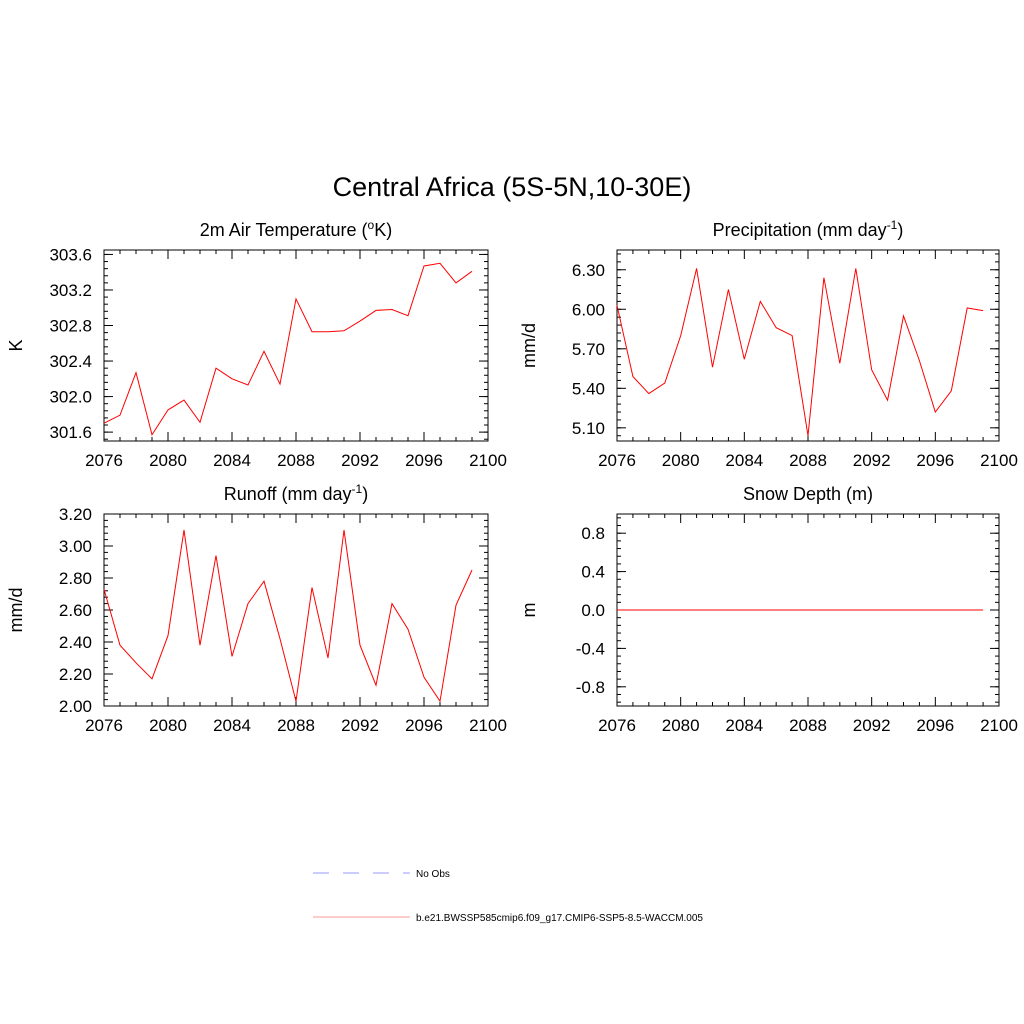  Describe the element at coordinates (75, 578) in the screenshot. I see `y-tick-label-runoff: 2.80` at that location.